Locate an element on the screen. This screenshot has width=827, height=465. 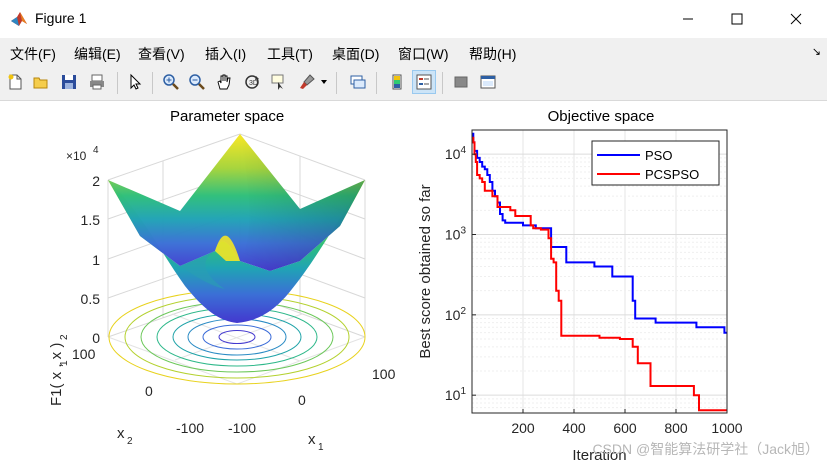
close-button is located at coordinates (796, 19).